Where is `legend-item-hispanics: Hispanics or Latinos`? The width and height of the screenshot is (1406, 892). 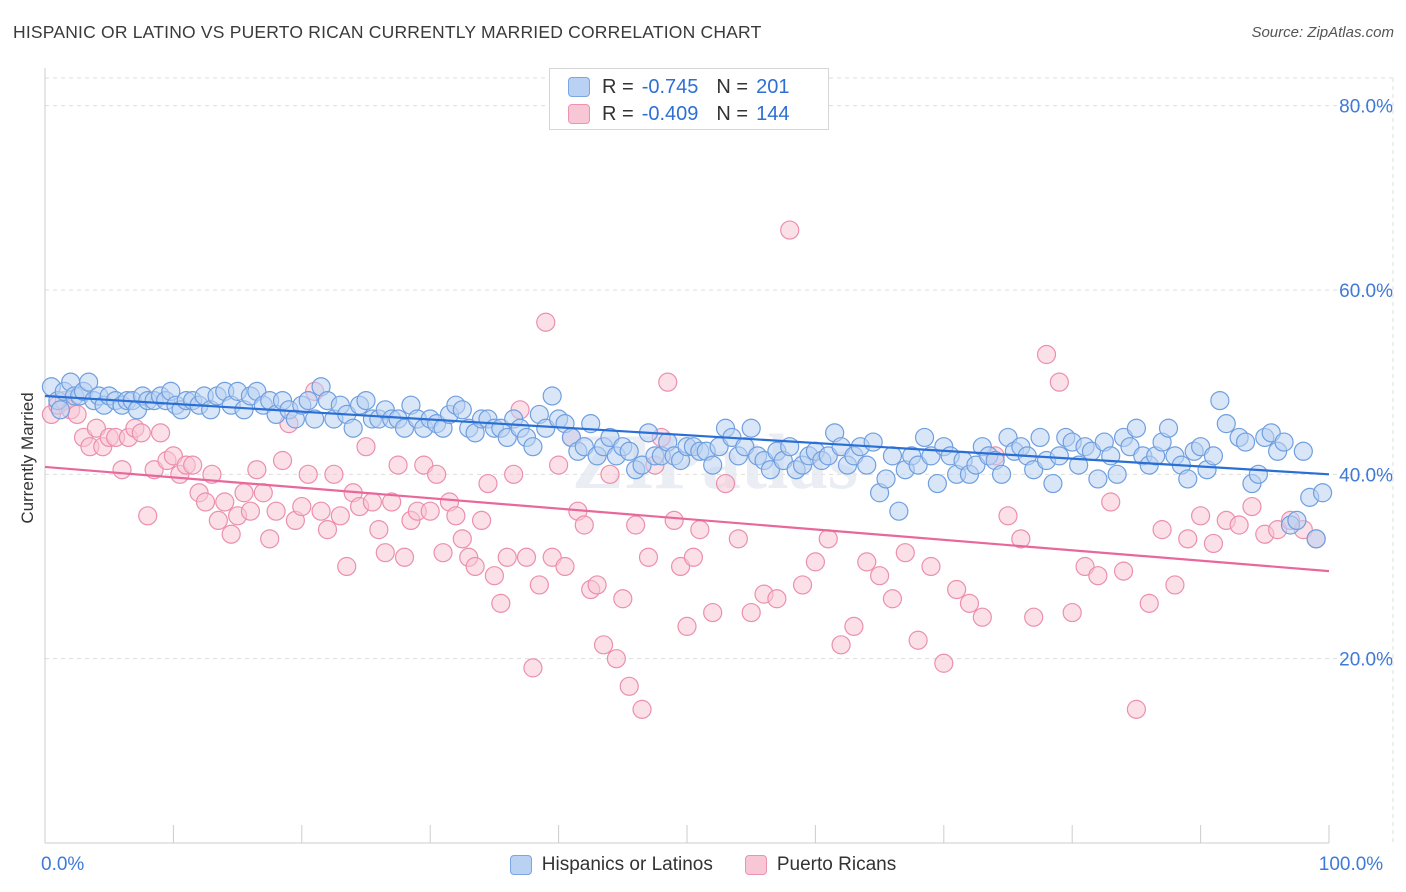
legend-item-hispanics: Hispanics or Latinos is located at coordinates (611, 865).